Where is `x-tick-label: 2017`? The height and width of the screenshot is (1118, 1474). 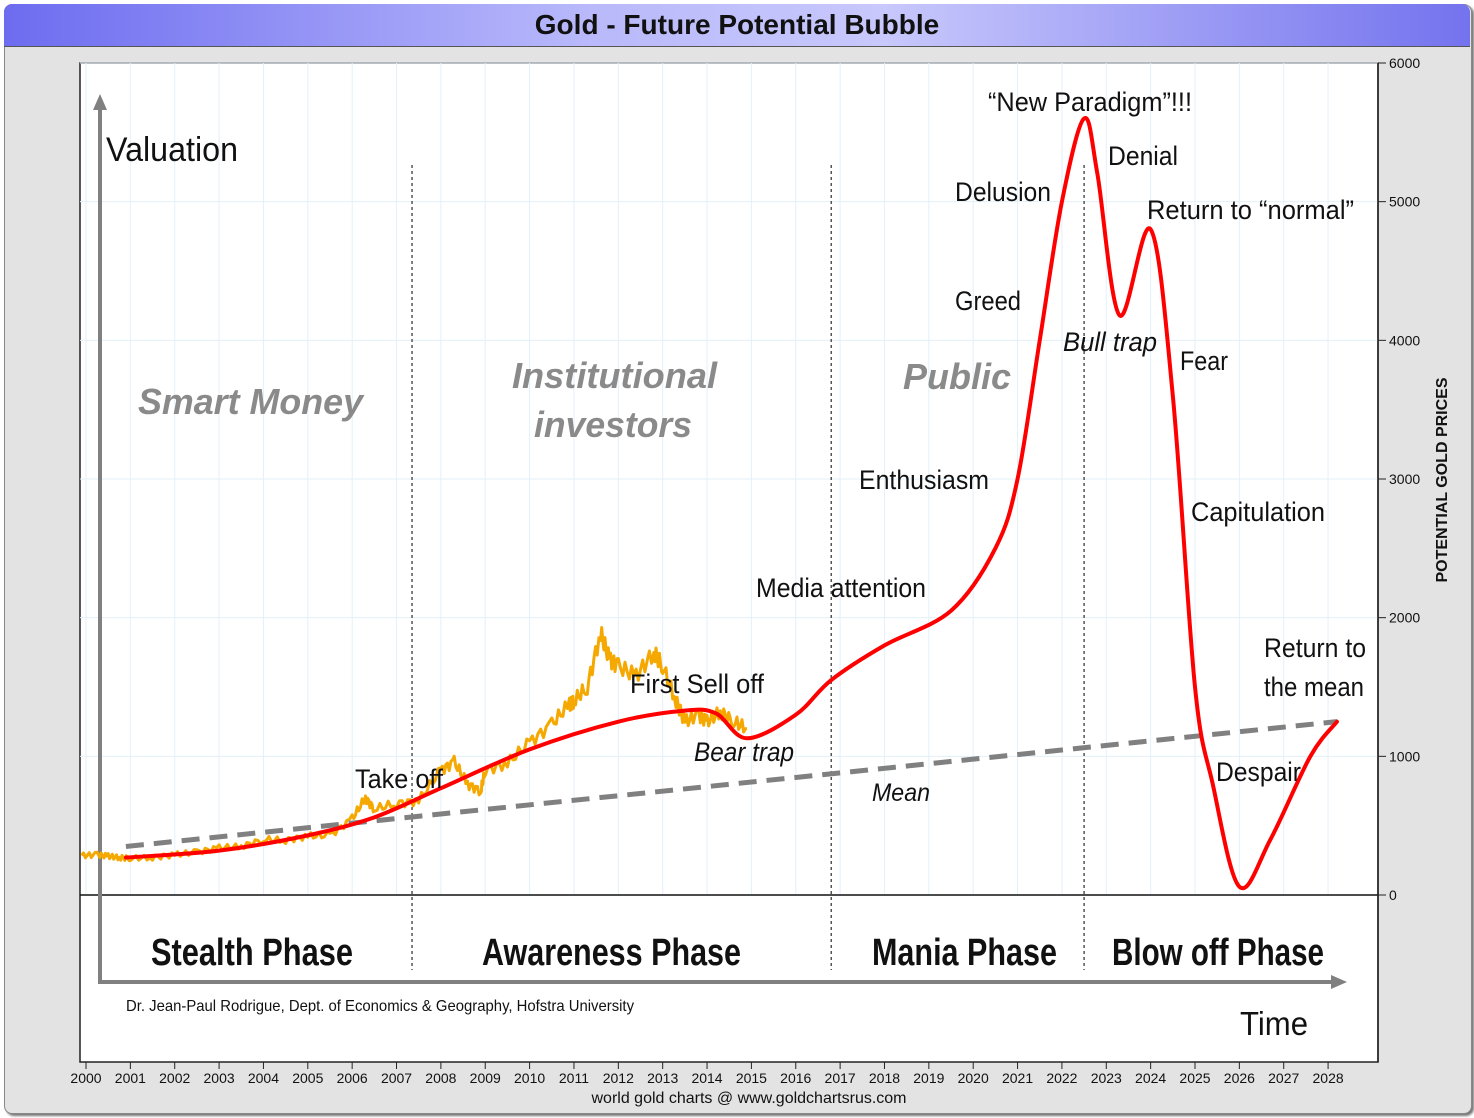 x-tick-label: 2017 is located at coordinates (840, 1078).